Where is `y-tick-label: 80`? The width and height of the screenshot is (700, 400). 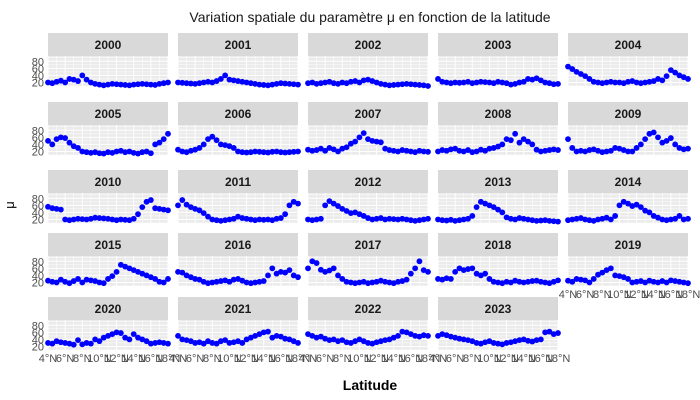 y-tick-label: 80 is located at coordinates (38, 199).